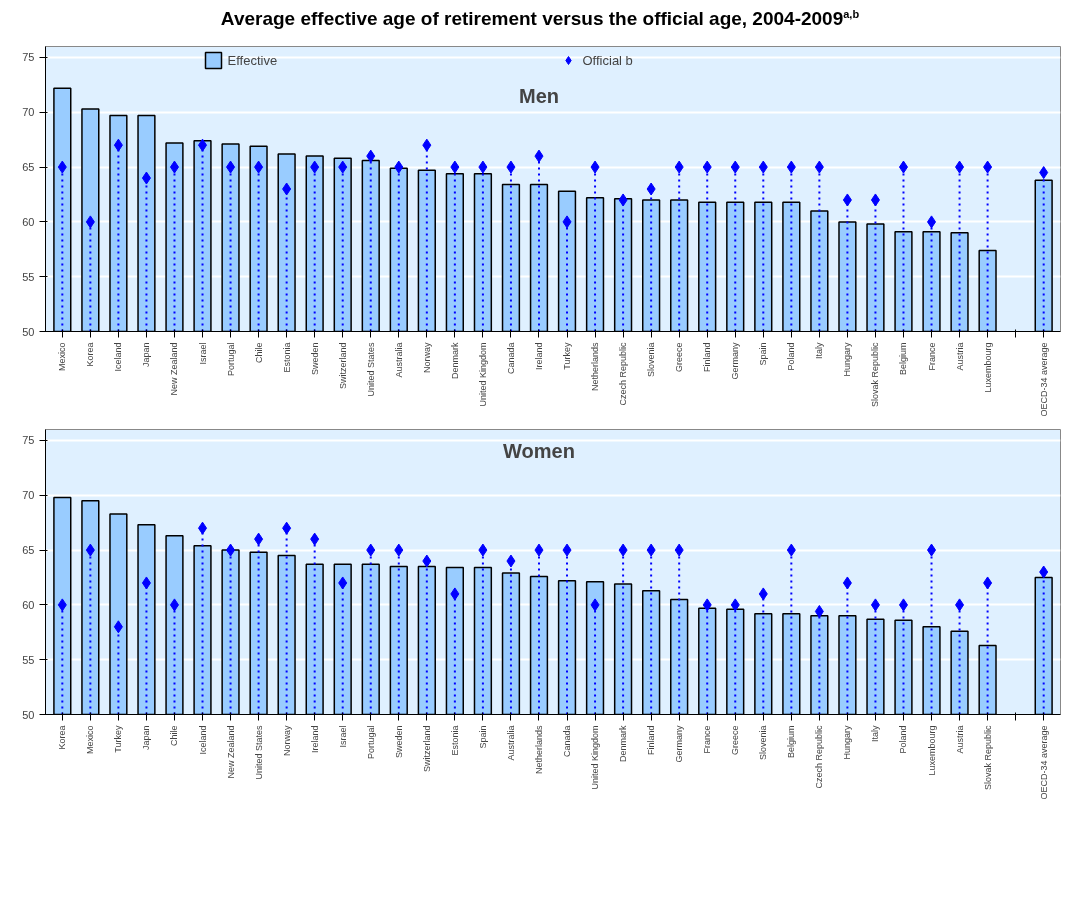  I want to click on x-tick-label: Turkey, so click(567, 356).